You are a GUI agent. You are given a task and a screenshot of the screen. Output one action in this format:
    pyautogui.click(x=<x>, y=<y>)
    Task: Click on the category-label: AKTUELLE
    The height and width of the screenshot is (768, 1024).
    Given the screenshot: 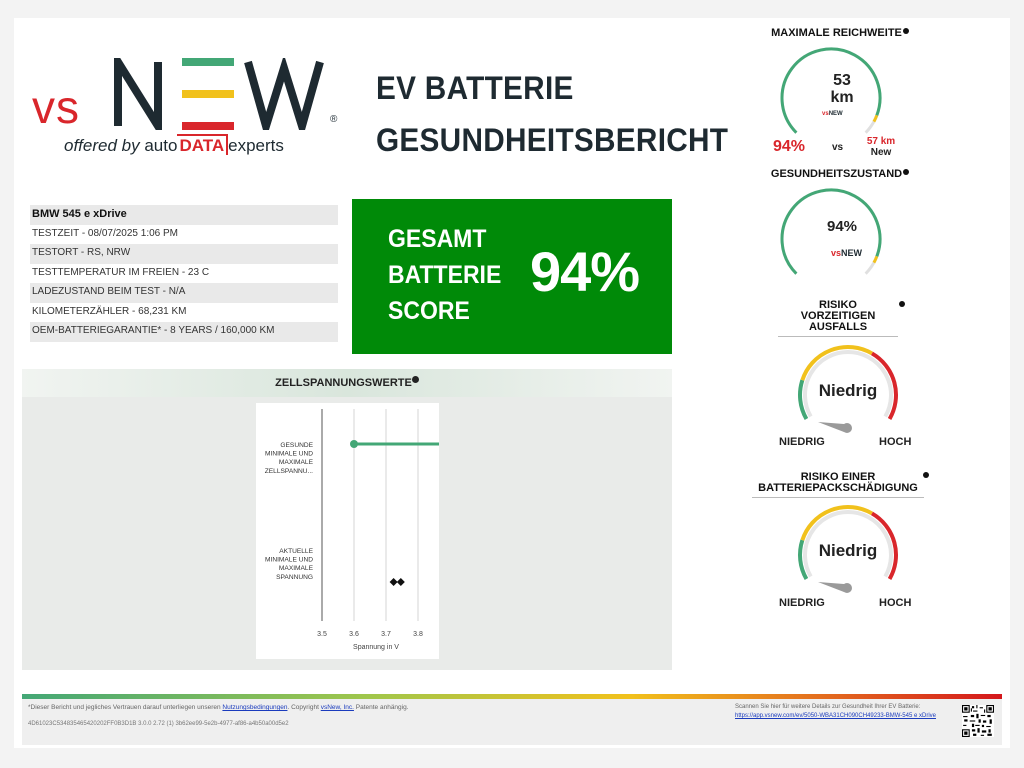 What is the action you would take?
    pyautogui.click(x=296, y=551)
    